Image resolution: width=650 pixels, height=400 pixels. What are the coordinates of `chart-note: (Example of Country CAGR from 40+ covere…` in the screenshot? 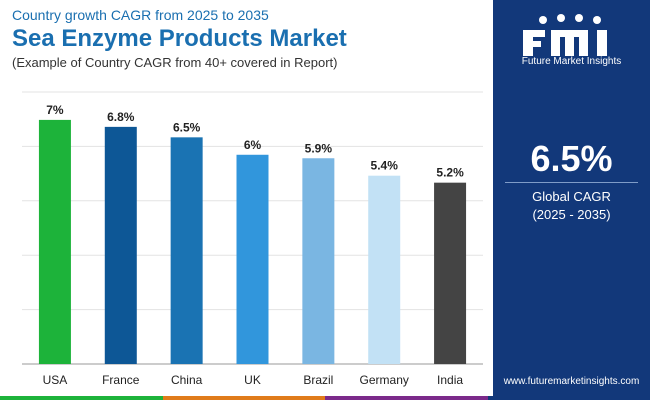 It's located at (175, 62).